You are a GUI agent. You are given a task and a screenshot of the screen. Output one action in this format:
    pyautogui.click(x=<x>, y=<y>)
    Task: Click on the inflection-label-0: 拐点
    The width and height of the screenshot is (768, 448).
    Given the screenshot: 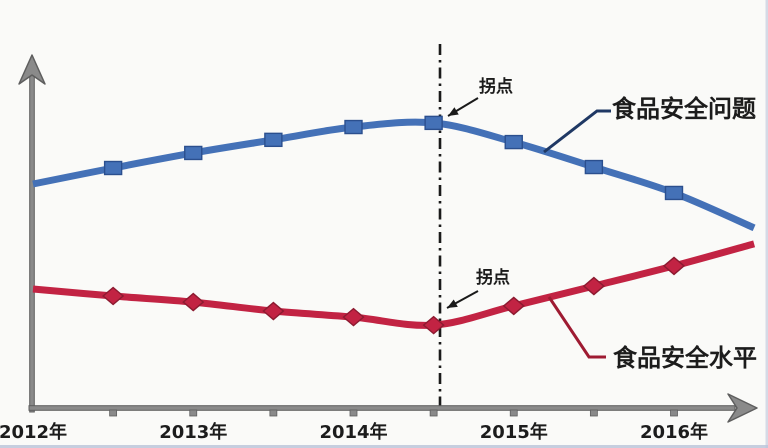 What is the action you would take?
    pyautogui.click(x=496, y=86)
    